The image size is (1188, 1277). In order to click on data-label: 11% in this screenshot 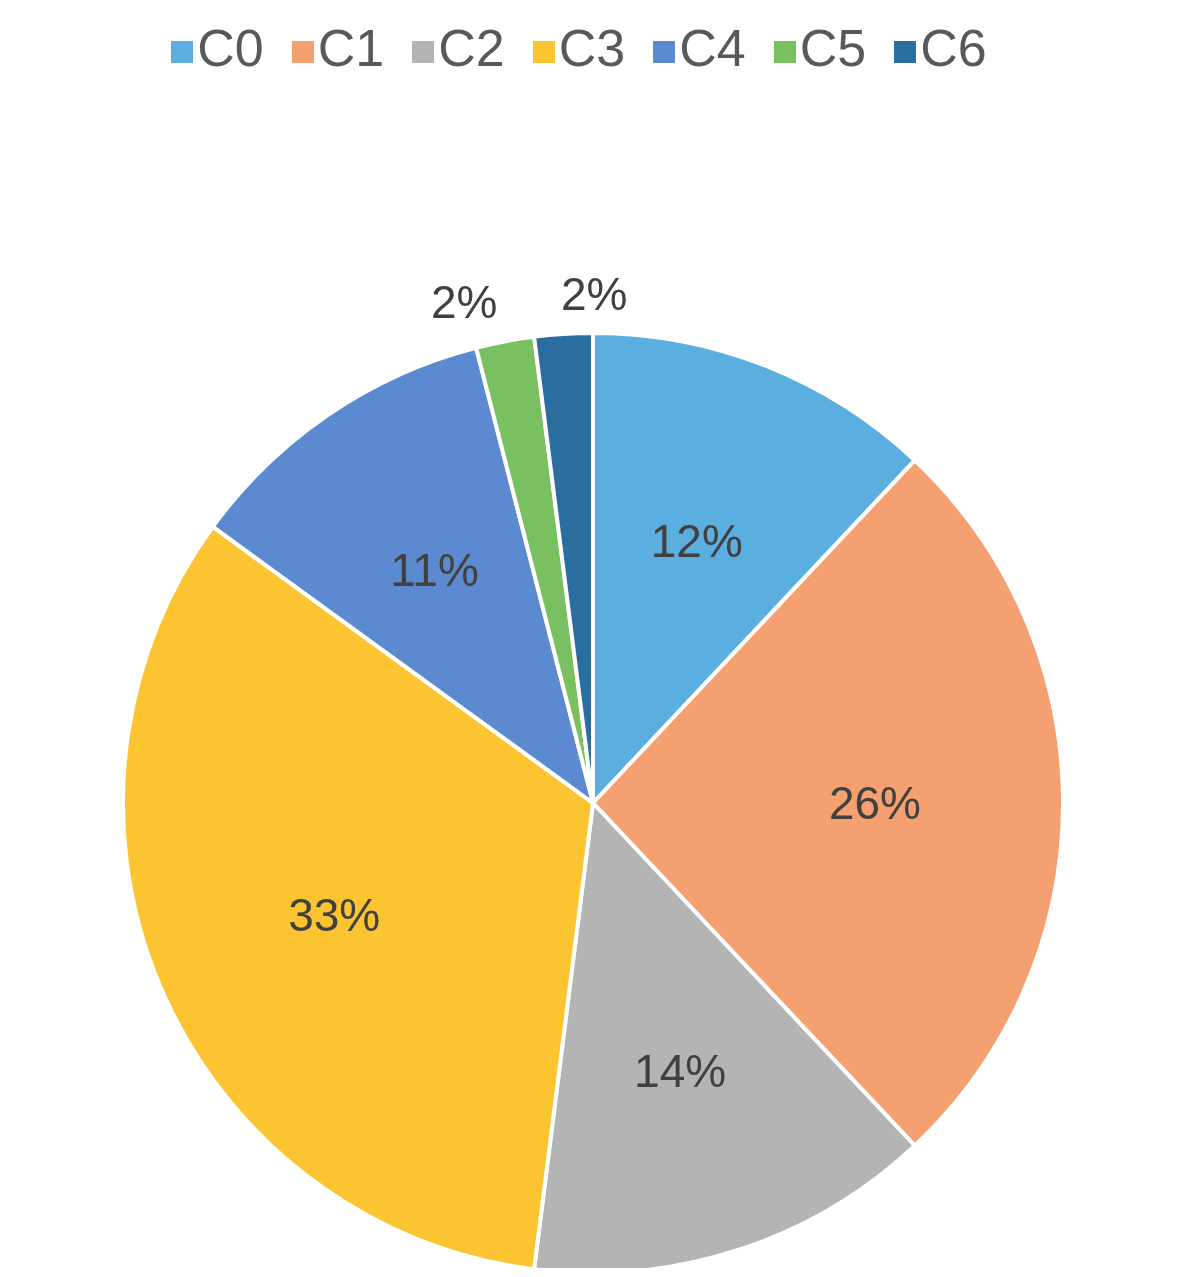, I will do `click(434, 569)`.